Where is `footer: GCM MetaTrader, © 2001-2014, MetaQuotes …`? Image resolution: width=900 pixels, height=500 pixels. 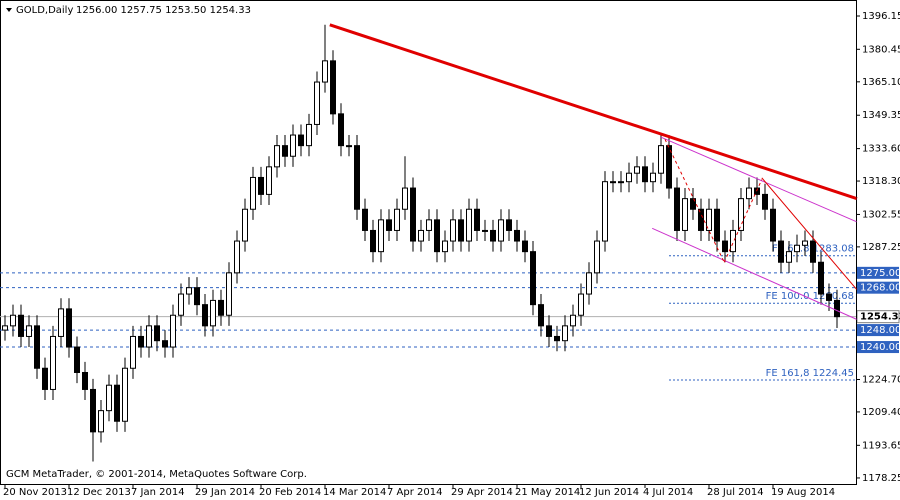
footer: GCM MetaTrader, © 2001-2014, MetaQuotes … is located at coordinates (156, 474).